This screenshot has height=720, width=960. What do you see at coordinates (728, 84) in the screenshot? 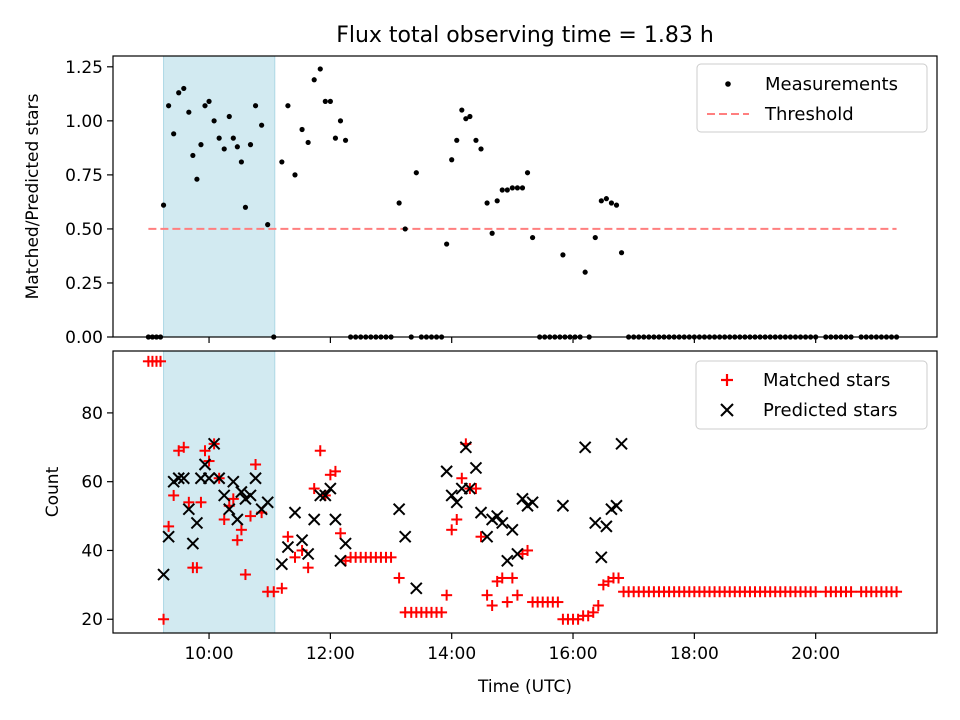
I see `legend-measurements-marker` at bounding box center [728, 84].